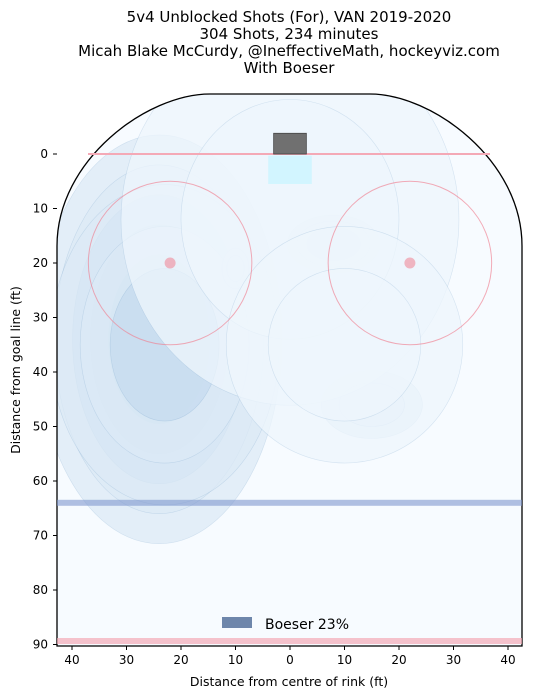 Image resolution: width=535 pixels, height=699 pixels. I want to click on y-tick-label: 30, so click(40, 318).